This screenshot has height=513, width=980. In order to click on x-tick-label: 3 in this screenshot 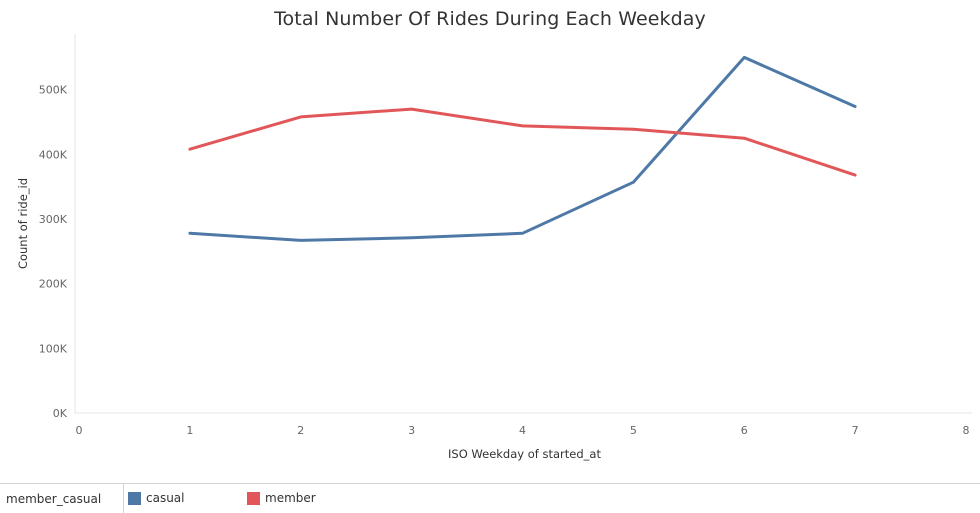, I will do `click(411, 430)`.